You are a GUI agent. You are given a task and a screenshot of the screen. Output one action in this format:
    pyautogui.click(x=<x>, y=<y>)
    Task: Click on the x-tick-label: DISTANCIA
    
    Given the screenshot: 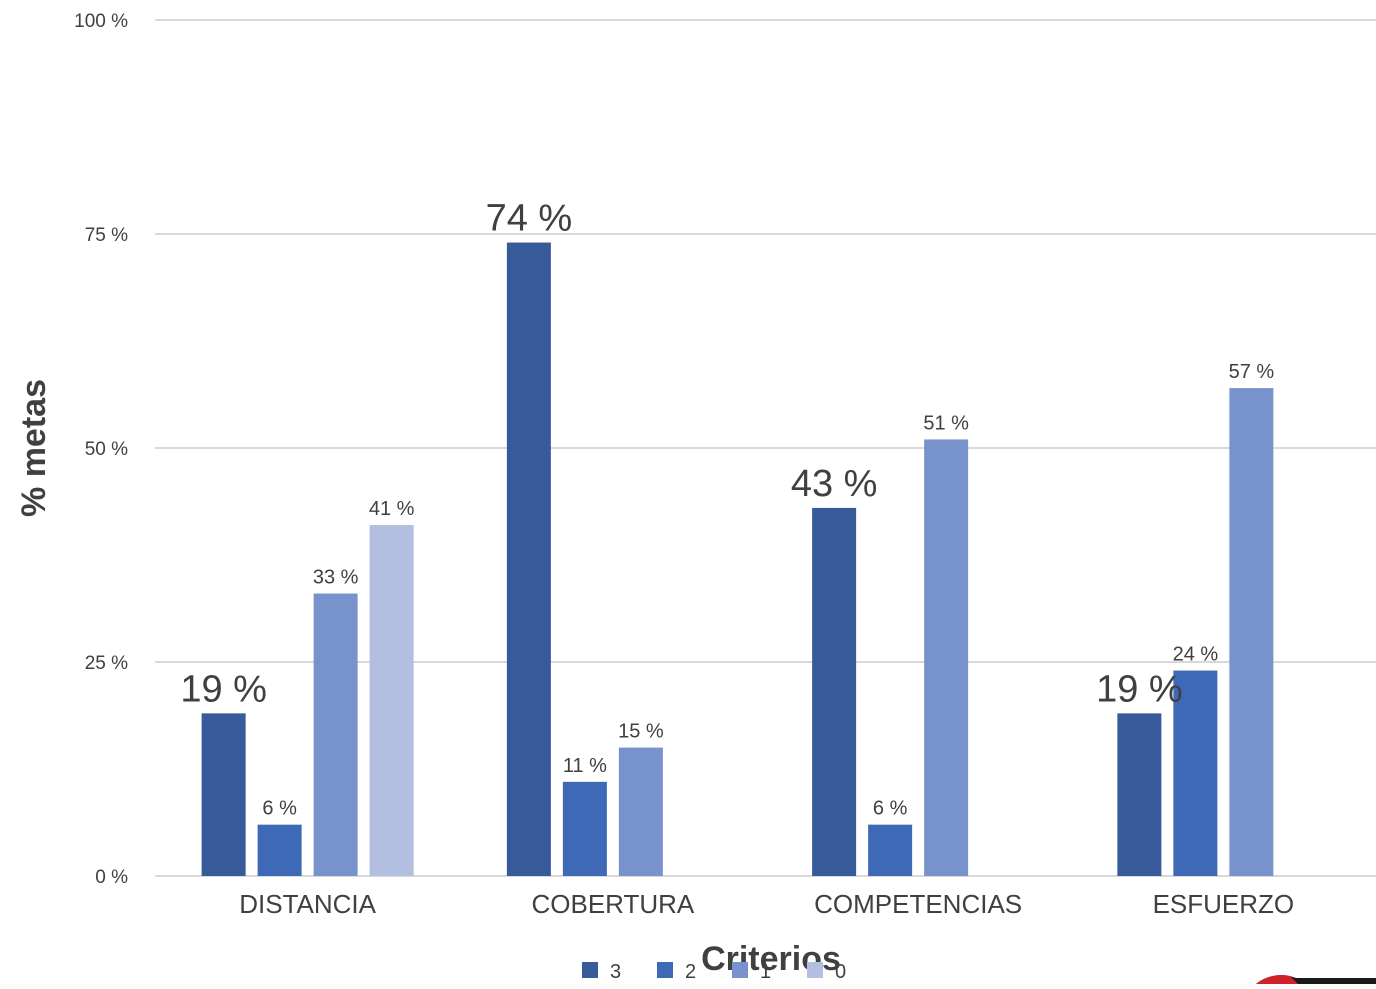 What is the action you would take?
    pyautogui.click(x=307, y=904)
    